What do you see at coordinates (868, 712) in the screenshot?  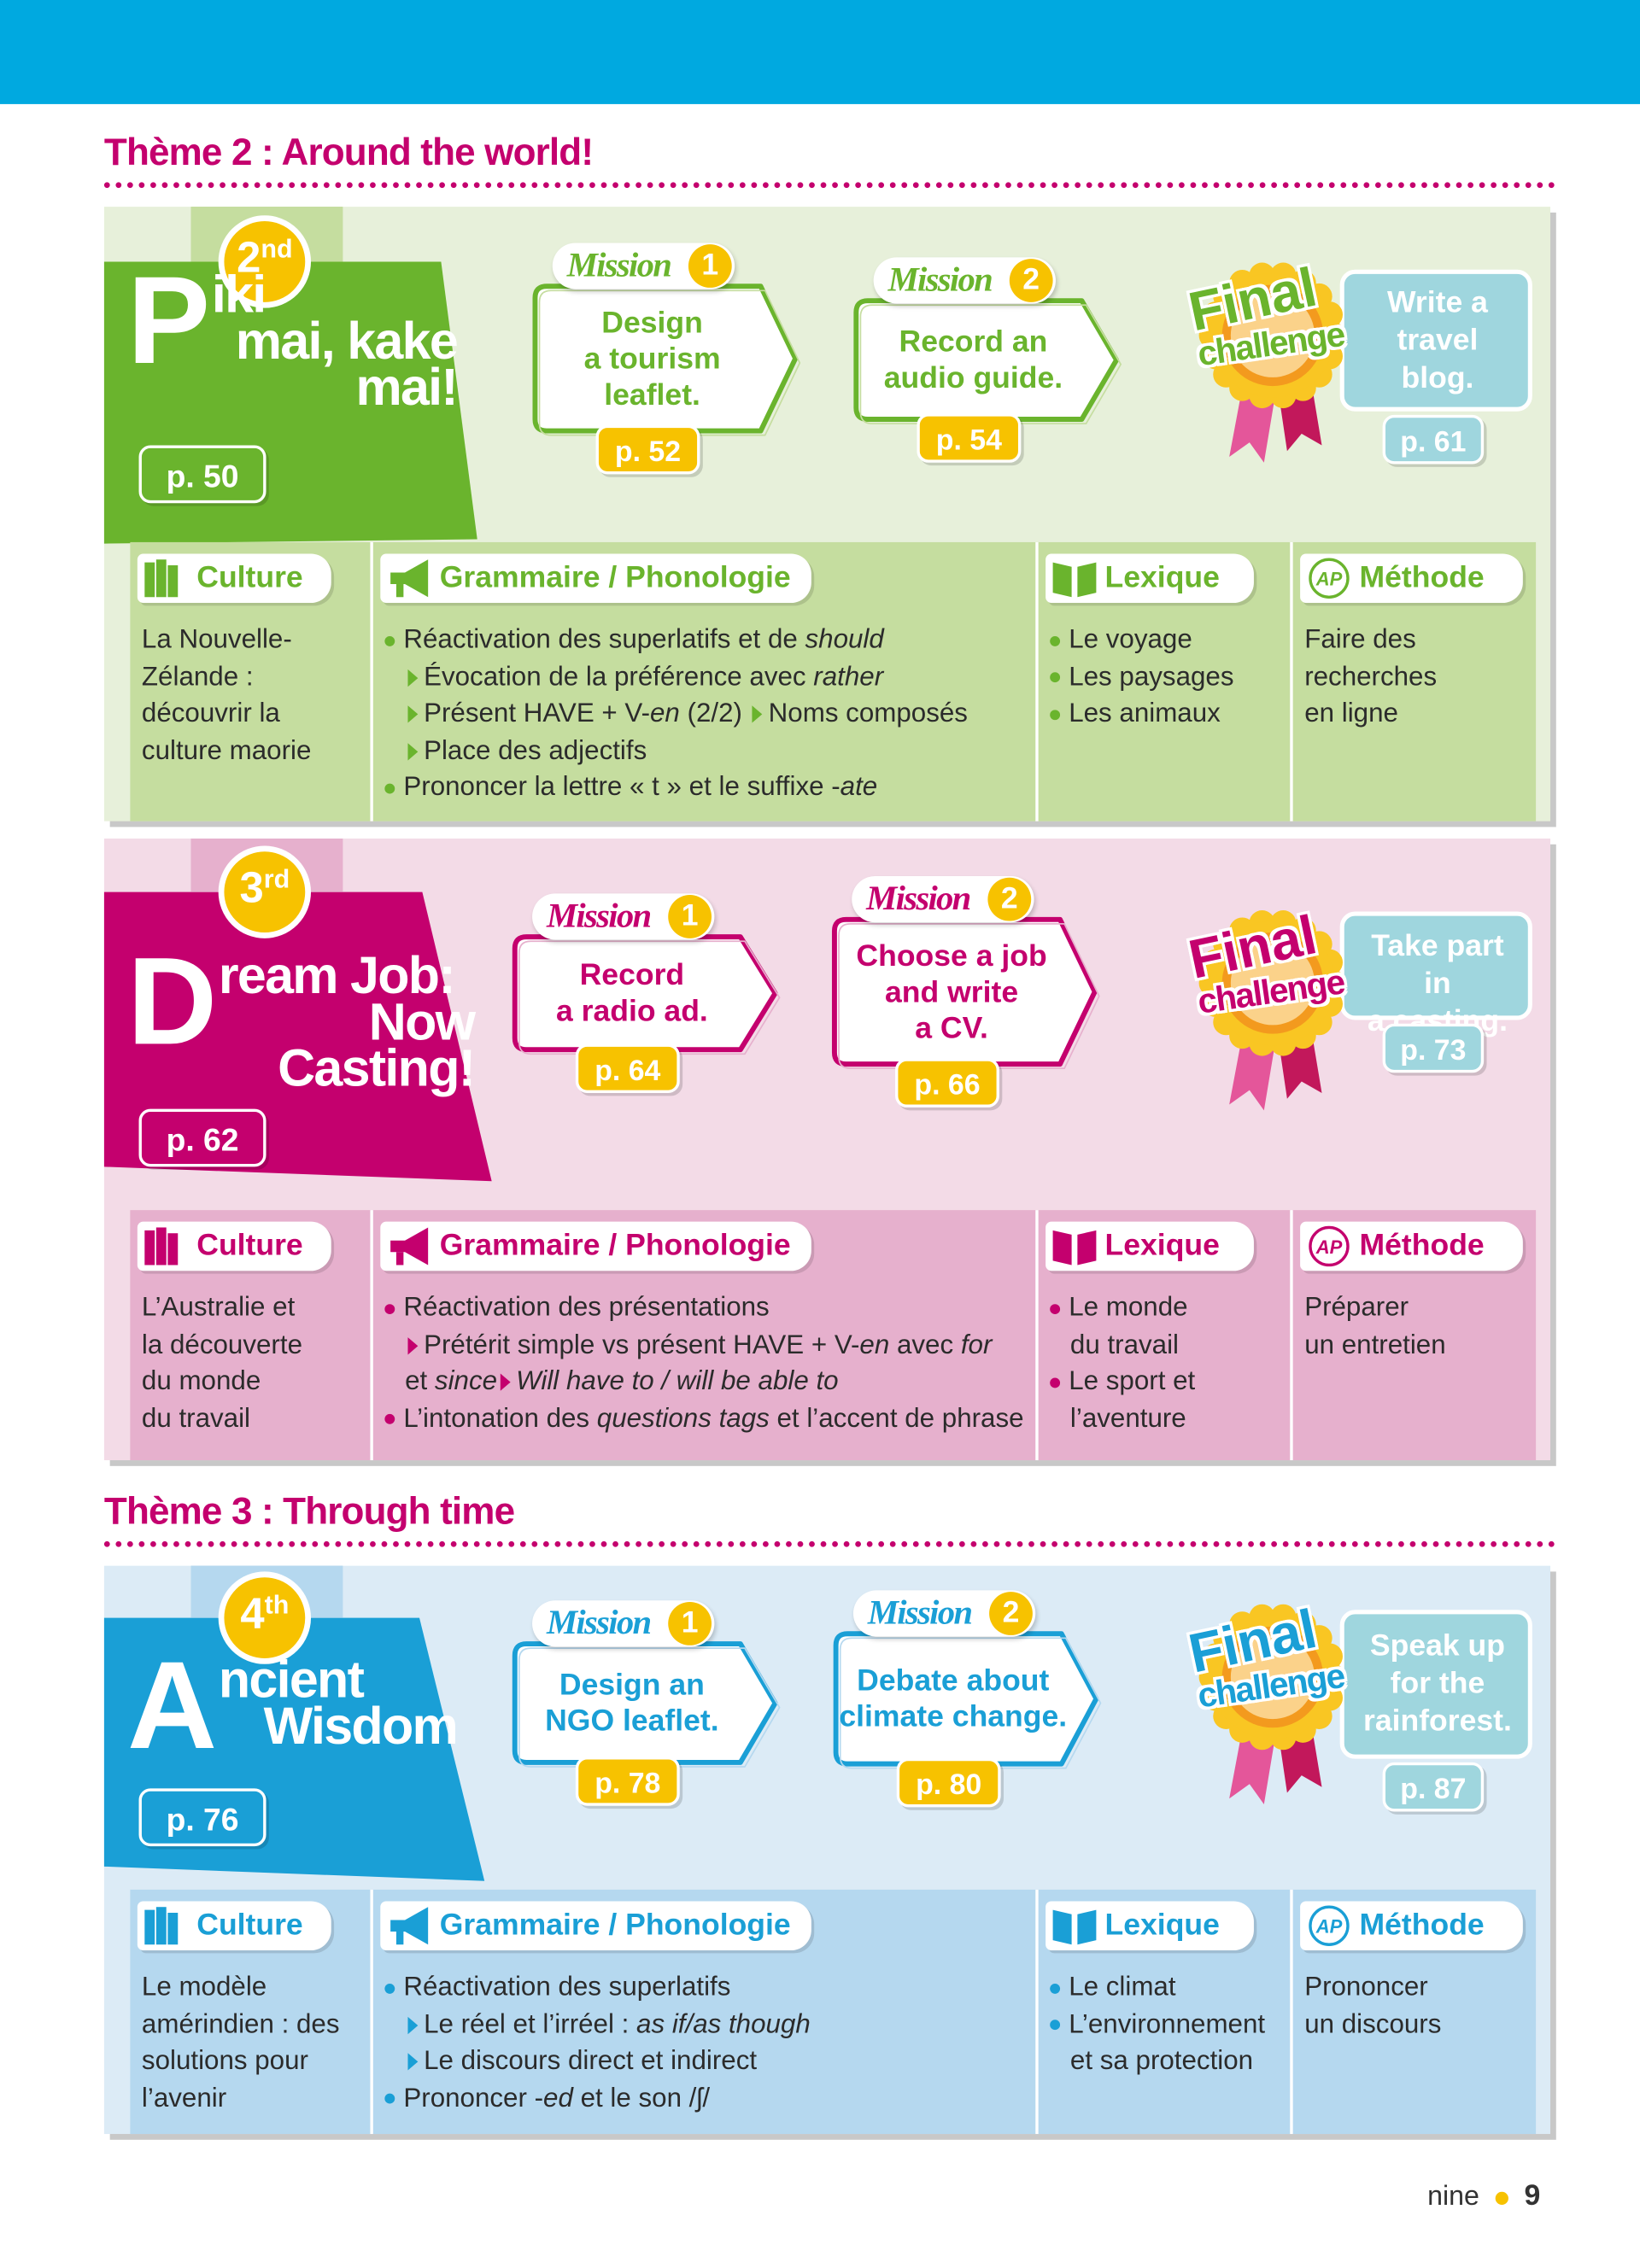 I see `text: Noms composés` at bounding box center [868, 712].